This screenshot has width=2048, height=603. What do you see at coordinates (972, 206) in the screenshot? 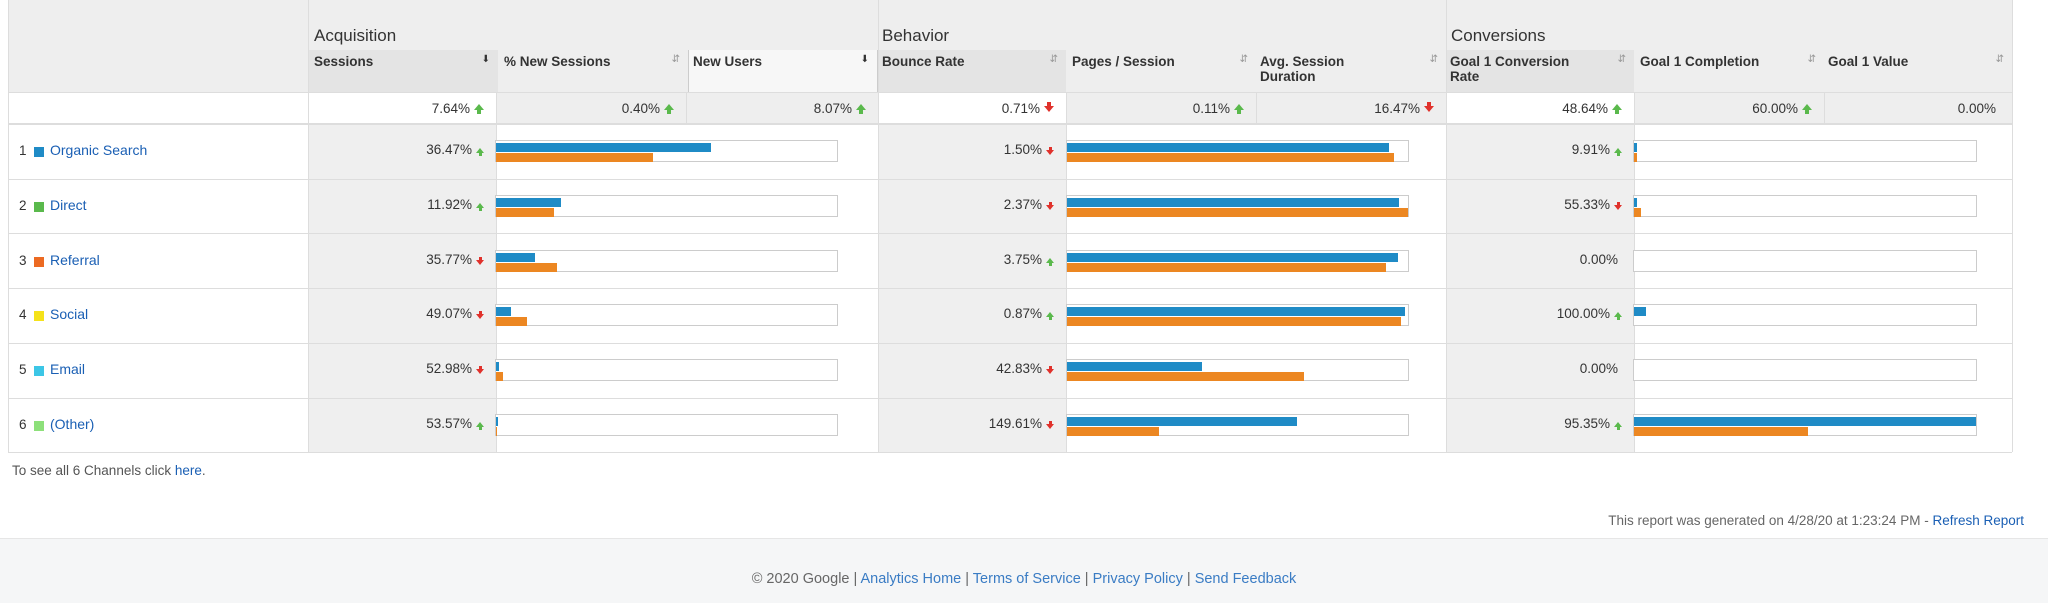
I see `beh-pct-cell: 2.37%` at bounding box center [972, 206].